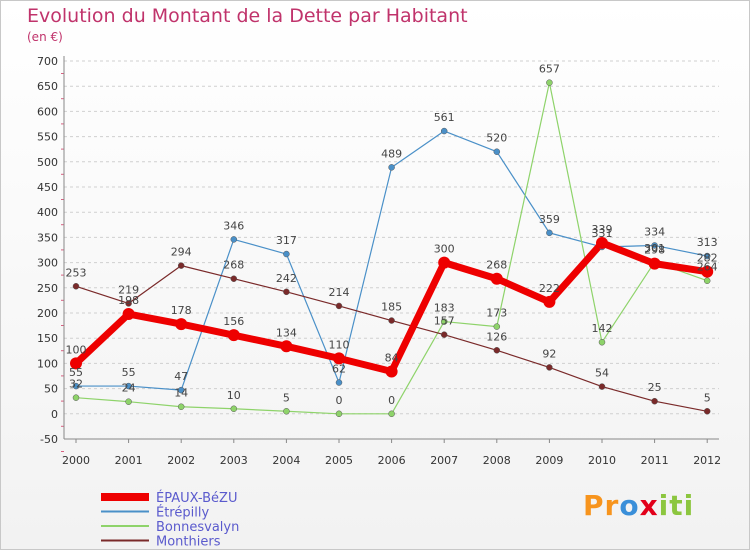  I want to click on x-tick-label: 2001, so click(129, 460).